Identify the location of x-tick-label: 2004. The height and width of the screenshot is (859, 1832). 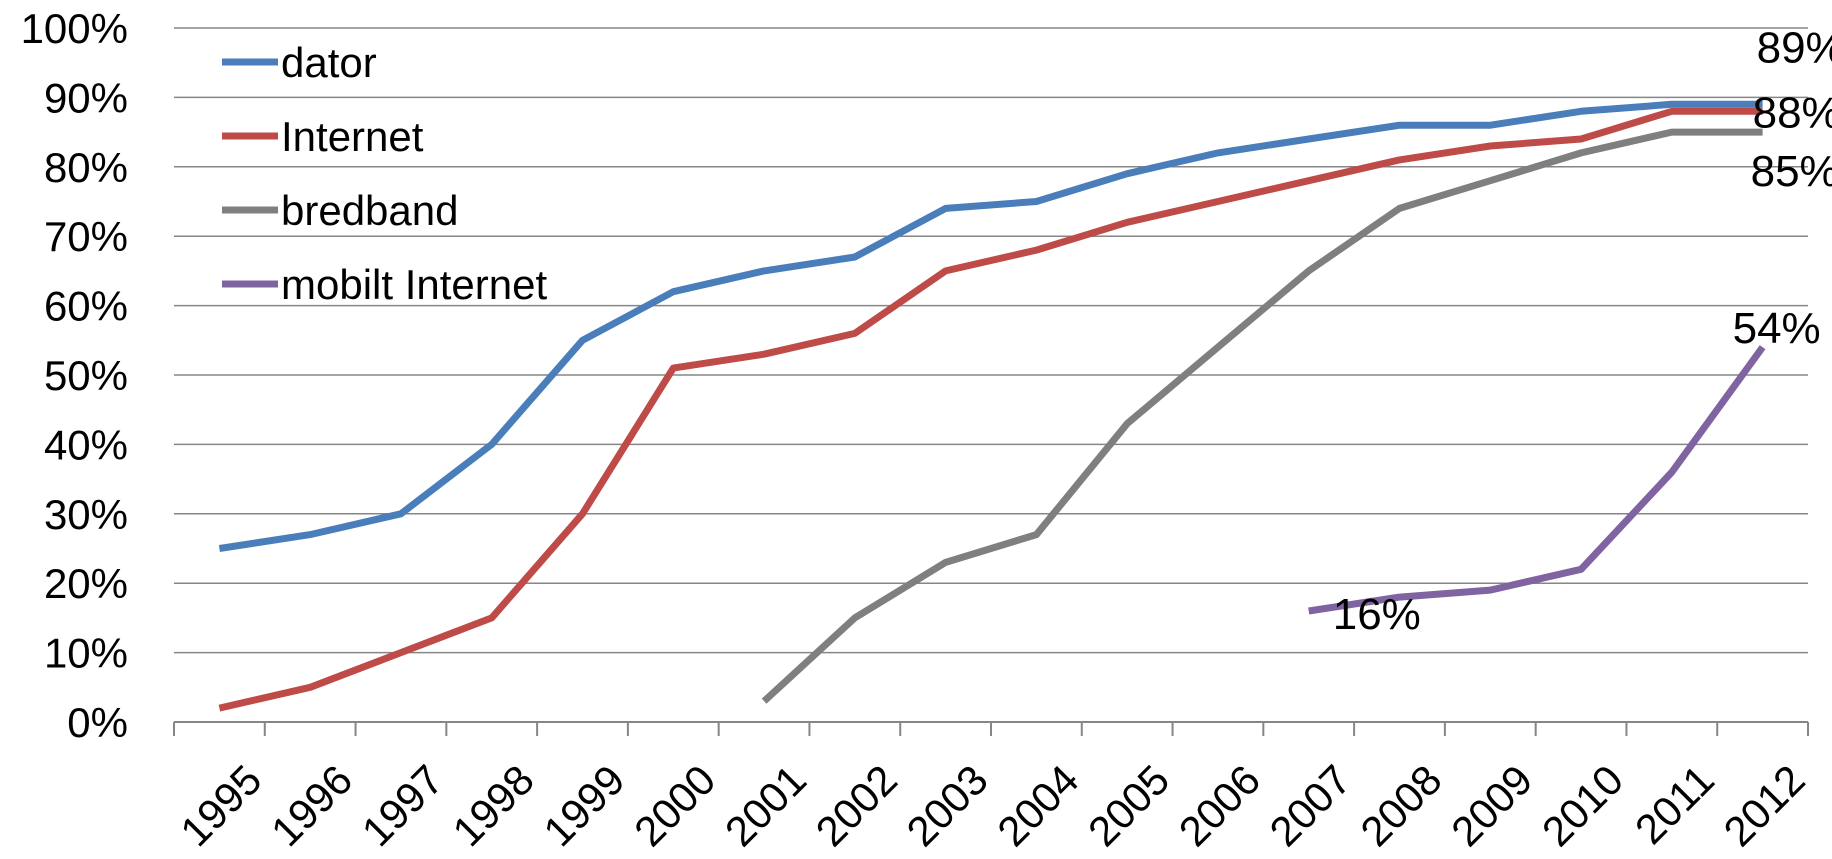
(1037, 805).